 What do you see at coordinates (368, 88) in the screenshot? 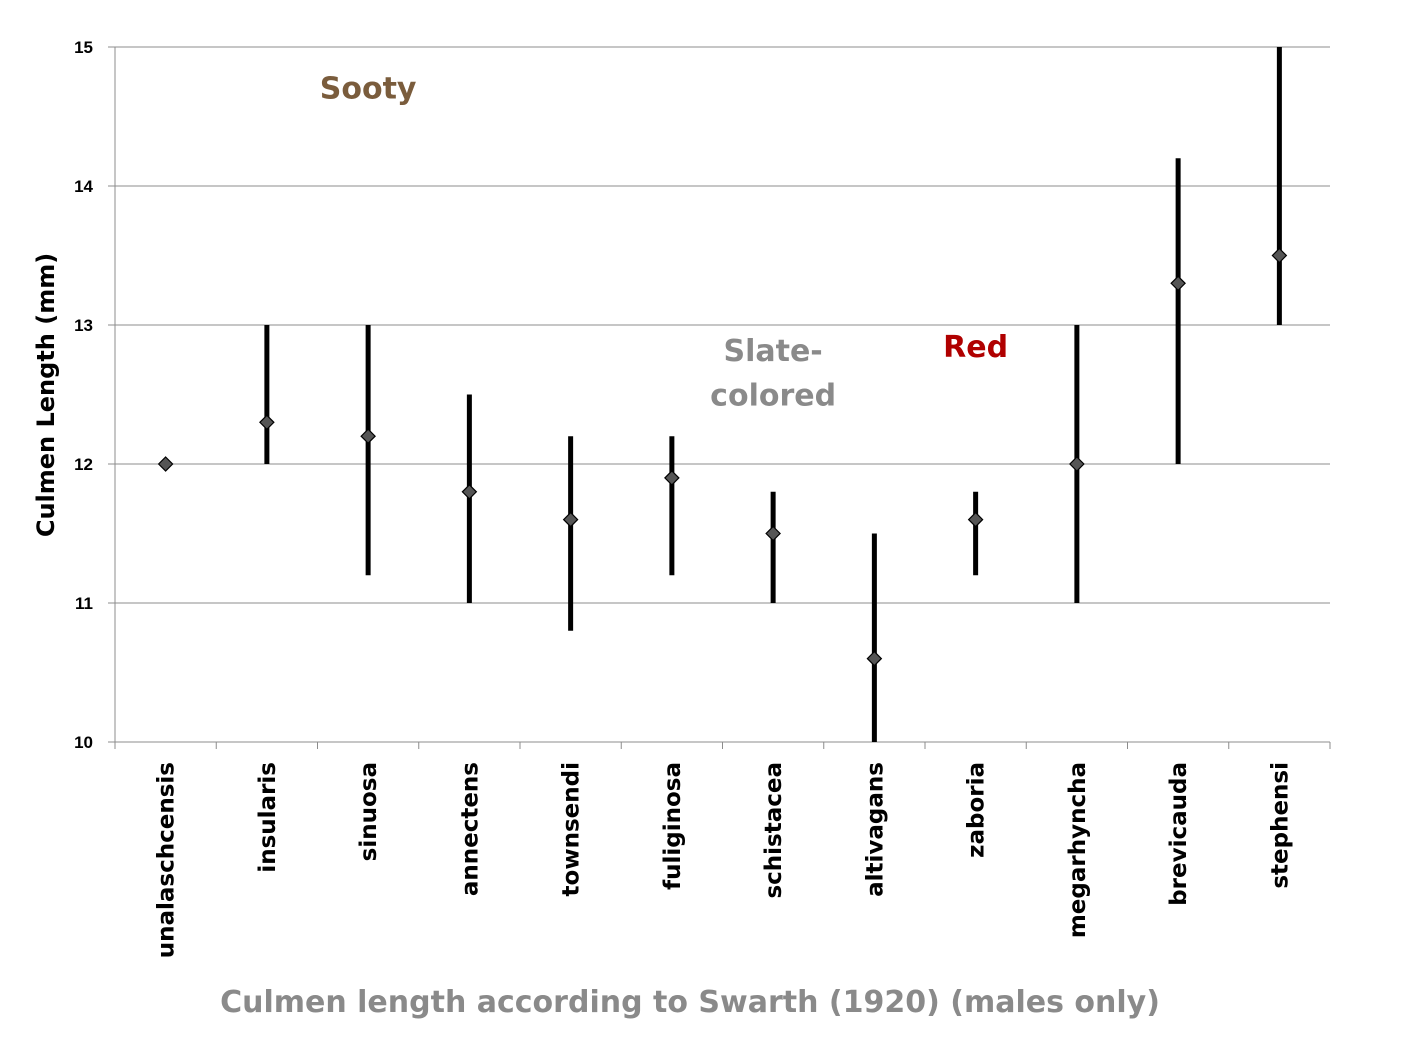
I see `annotation-label: Sooty` at bounding box center [368, 88].